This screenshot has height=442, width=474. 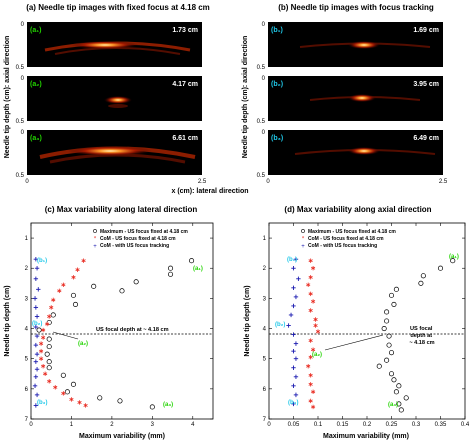 What do you see at coordinates (367, 425) in the screenshot?
I see `x-tick-label: 0.2` at bounding box center [367, 425].